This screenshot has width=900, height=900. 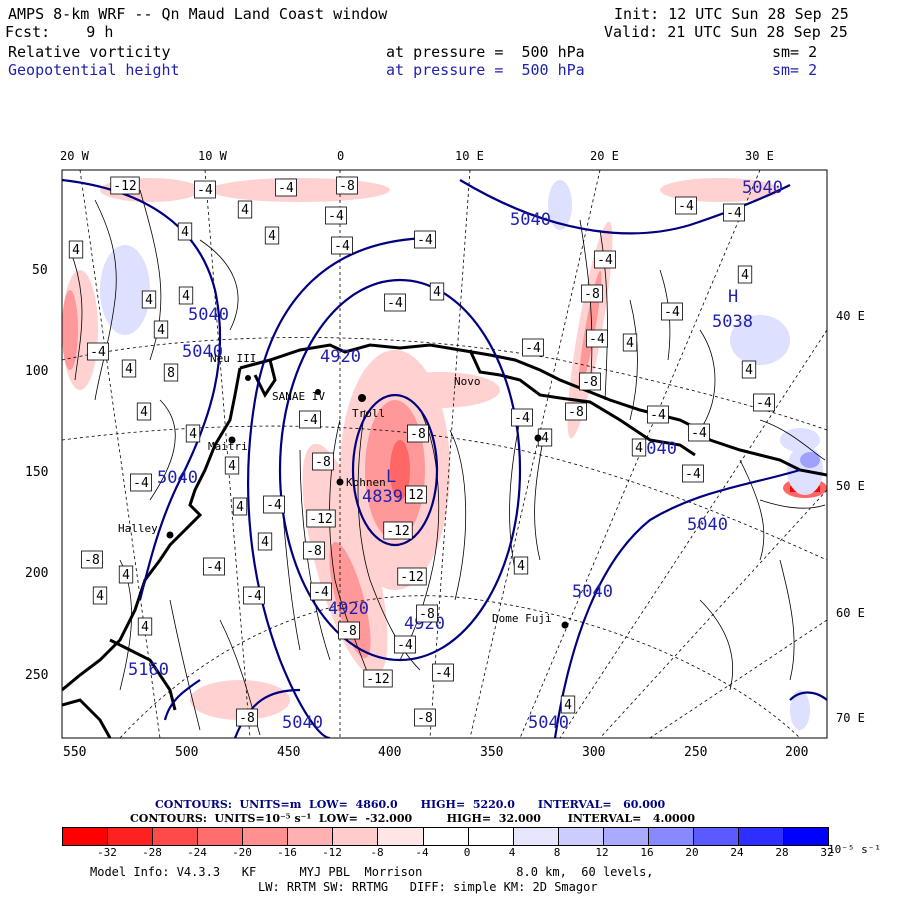 What do you see at coordinates (287, 852) in the screenshot?
I see `colorbar-tick-label: -16` at bounding box center [287, 852].